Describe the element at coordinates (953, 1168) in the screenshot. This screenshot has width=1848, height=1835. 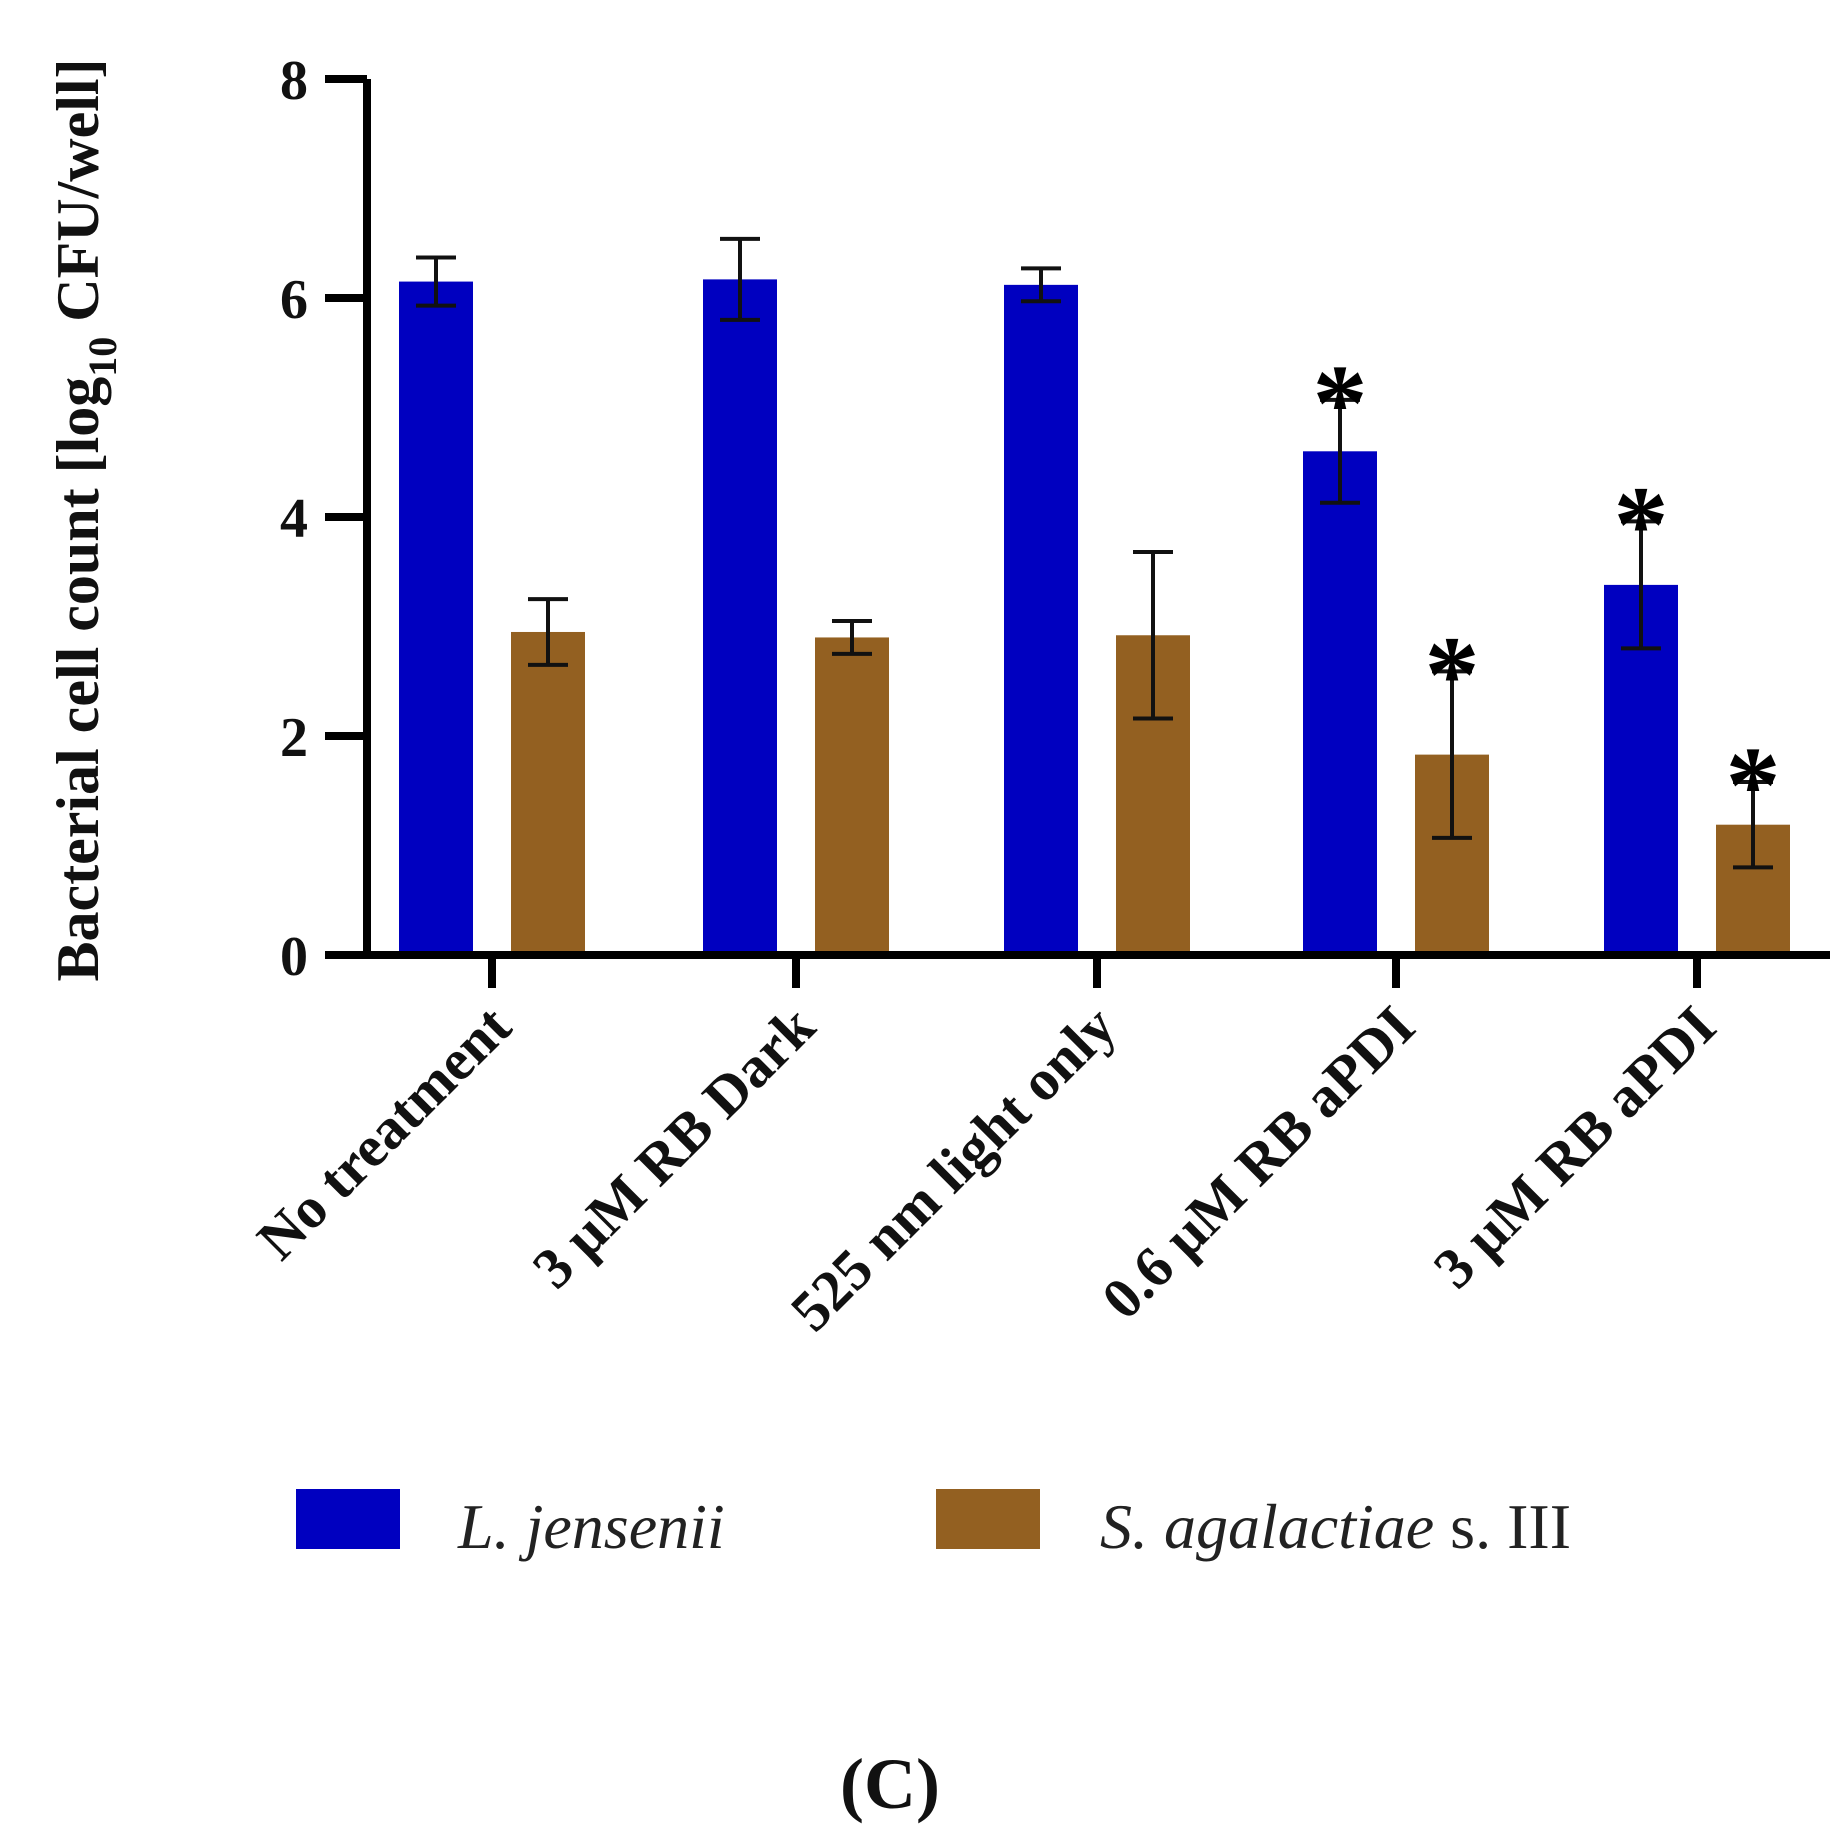
I see `x-category-label: 525 nm light only` at that location.